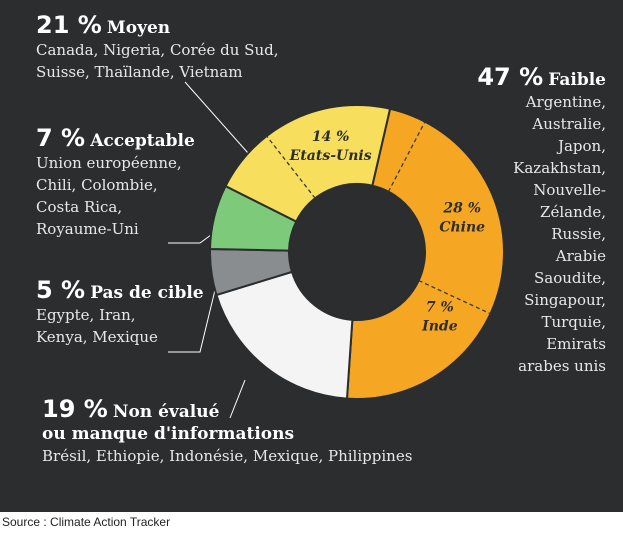 This screenshot has height=533, width=623. Describe the element at coordinates (406, 157) in the screenshot. I see `divider-faible-top` at that location.